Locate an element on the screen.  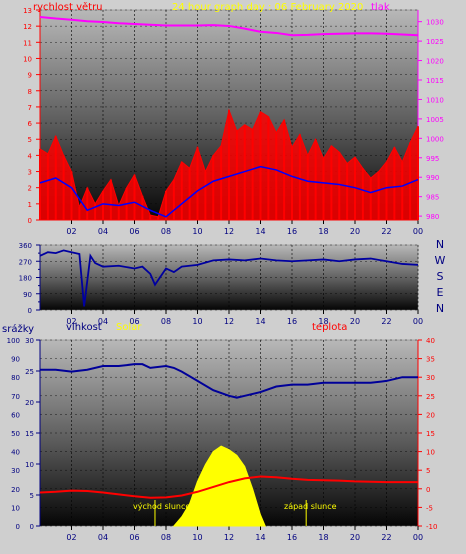
pressure-tick-label: 1030 is located at coordinates (435, 23).